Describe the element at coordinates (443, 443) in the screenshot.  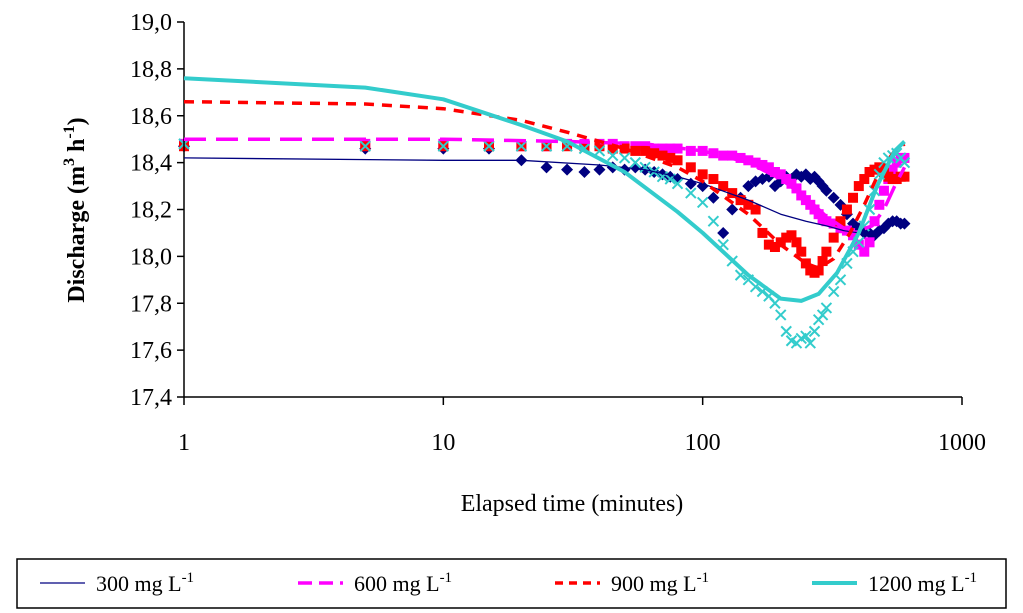
I see `x-tick-label: 10` at that location.